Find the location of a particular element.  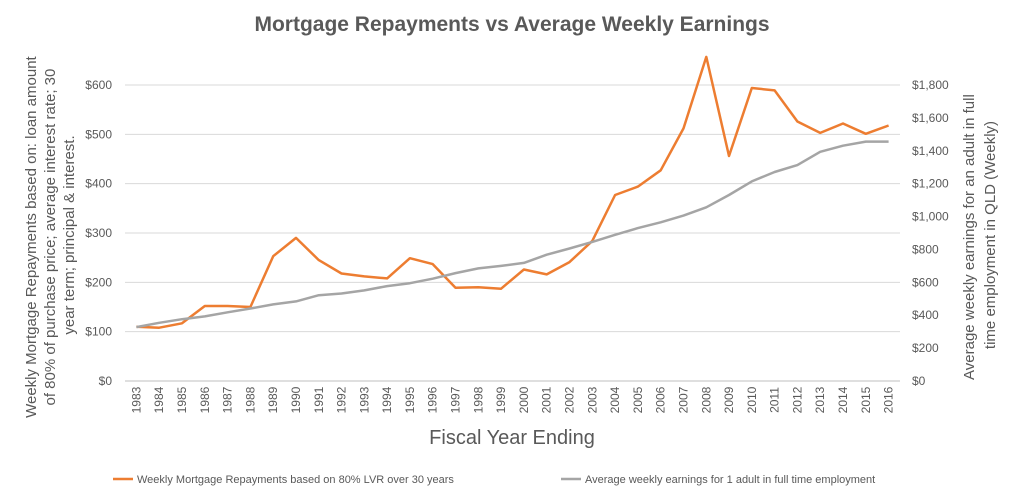

x-tick-label: 1996 is located at coordinates (433, 399).